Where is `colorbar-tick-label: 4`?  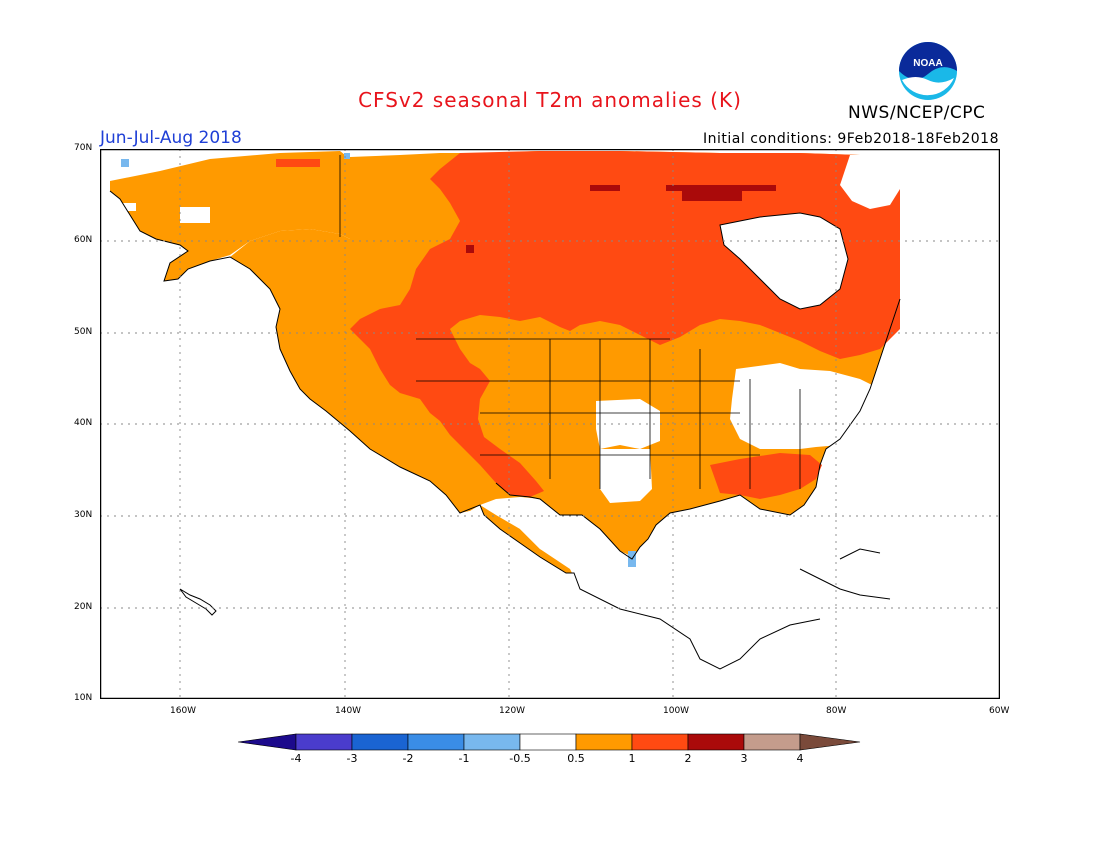
colorbar-tick-label: 4 is located at coordinates (800, 758).